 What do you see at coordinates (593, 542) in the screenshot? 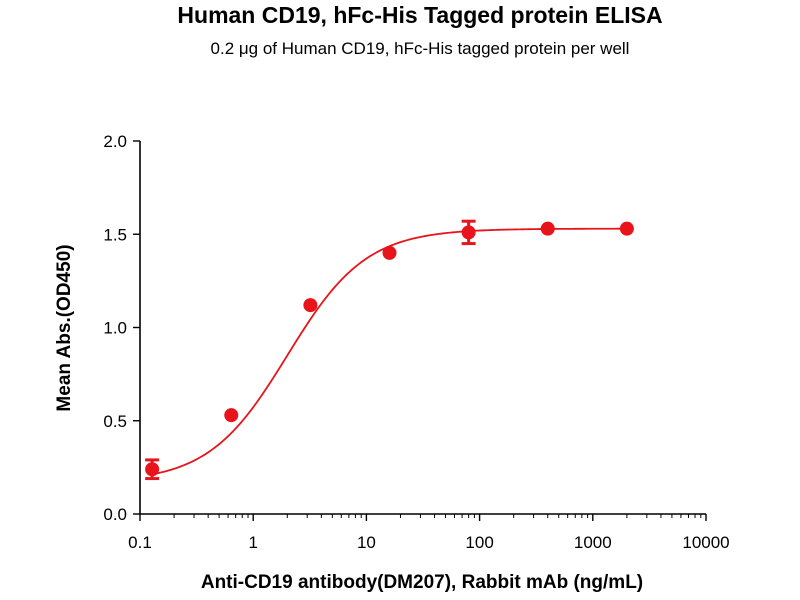
I see `x-tick-label: 1000` at bounding box center [593, 542].